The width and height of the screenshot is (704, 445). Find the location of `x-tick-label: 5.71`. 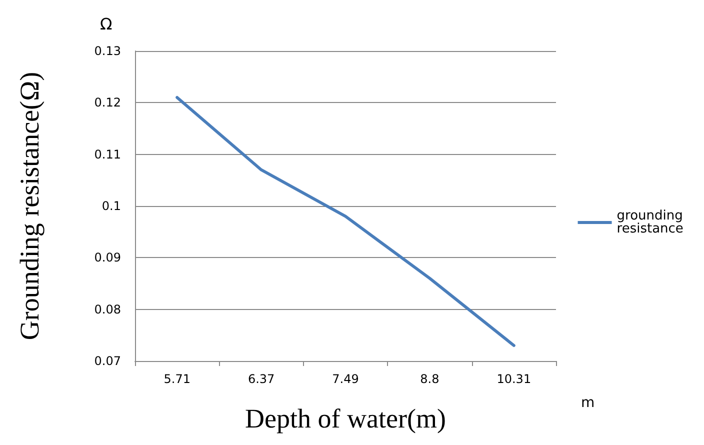

x-tick-label: 5.71 is located at coordinates (177, 379).